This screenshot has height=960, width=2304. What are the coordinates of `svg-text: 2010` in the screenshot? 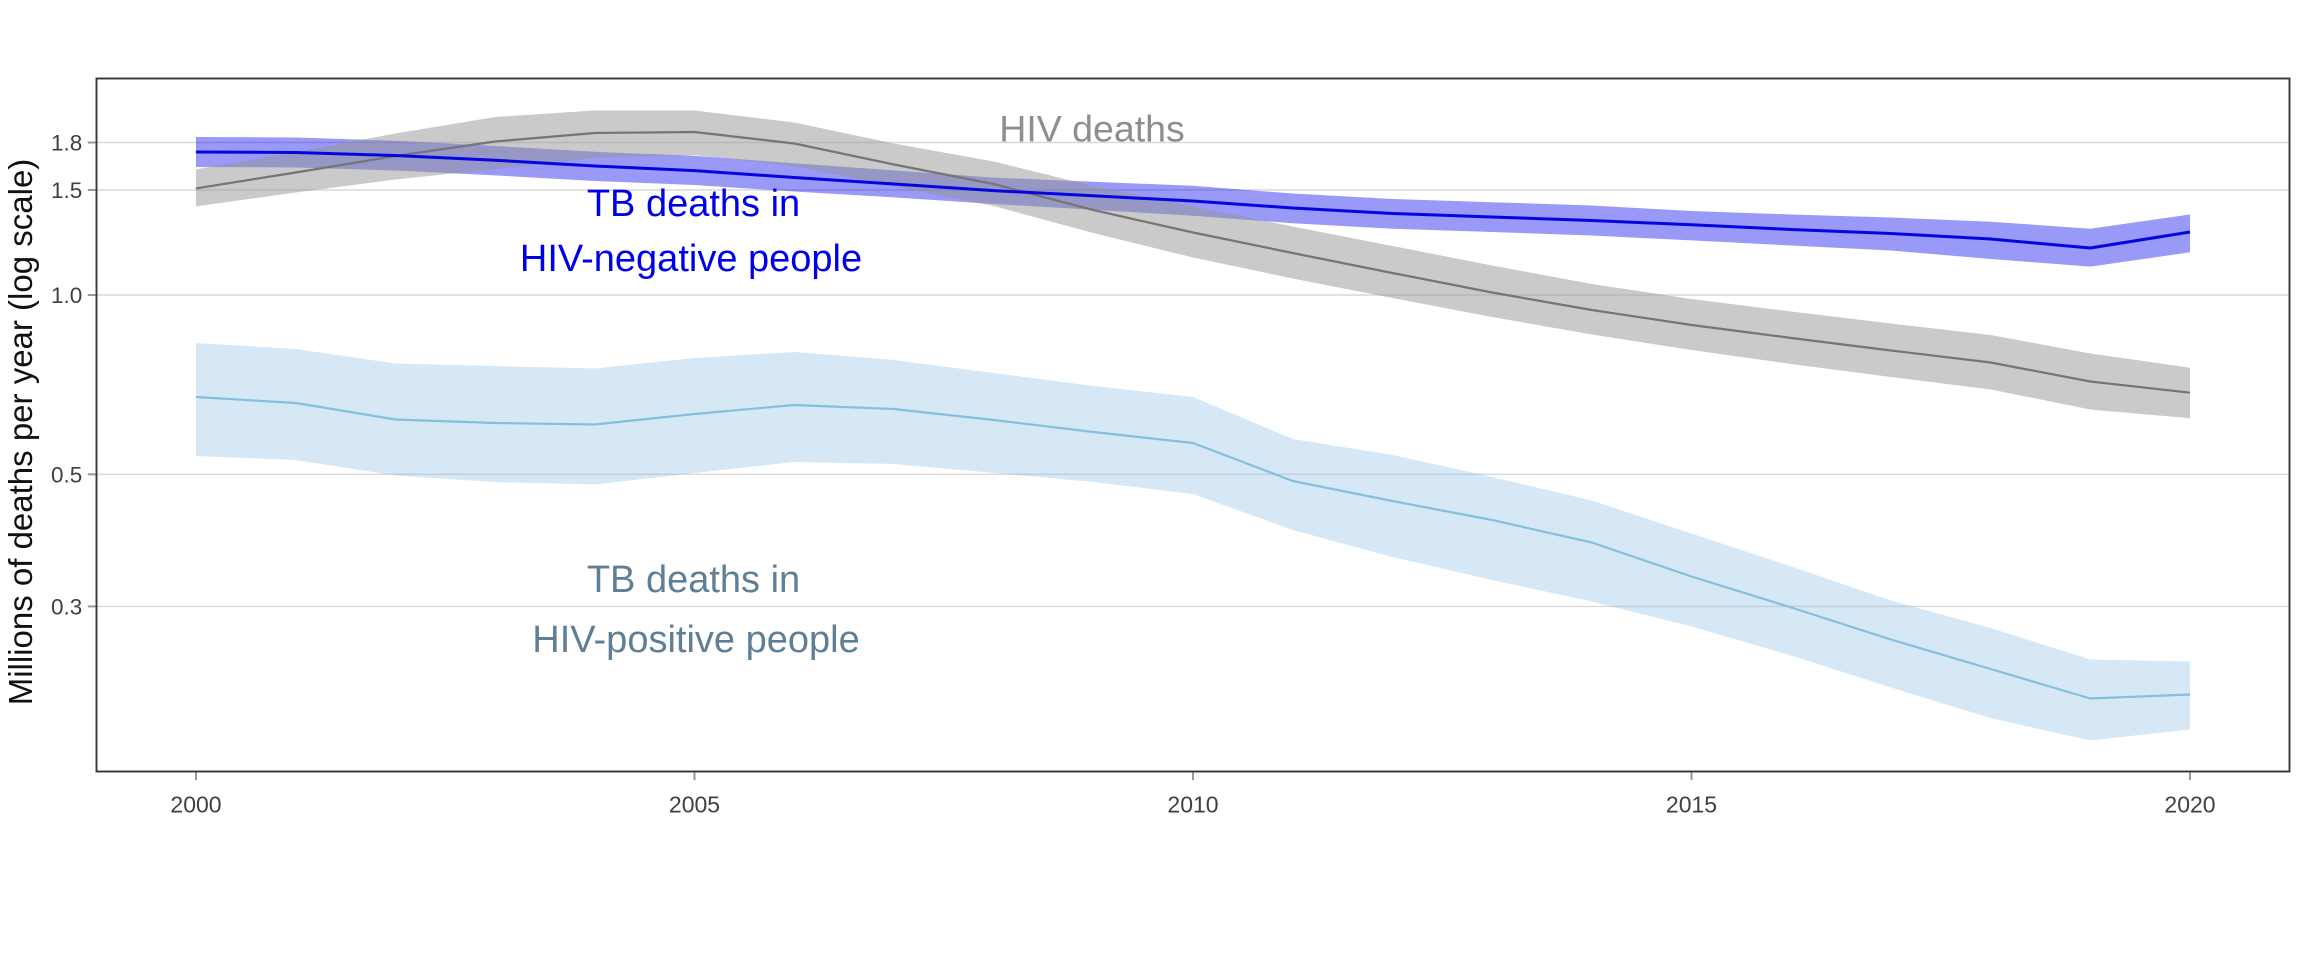 It's located at (1192, 805).